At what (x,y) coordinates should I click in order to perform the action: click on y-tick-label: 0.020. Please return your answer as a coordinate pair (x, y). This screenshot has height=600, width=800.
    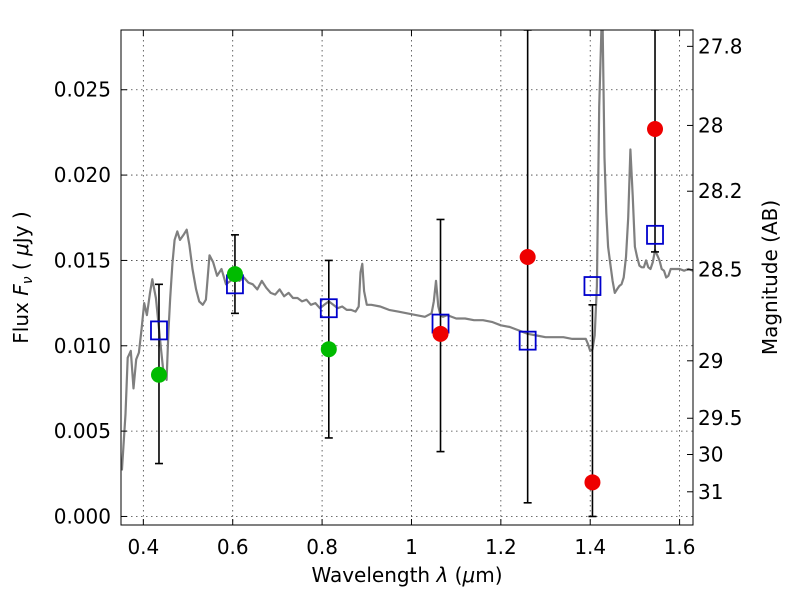
    Looking at the image, I should click on (82, 175).